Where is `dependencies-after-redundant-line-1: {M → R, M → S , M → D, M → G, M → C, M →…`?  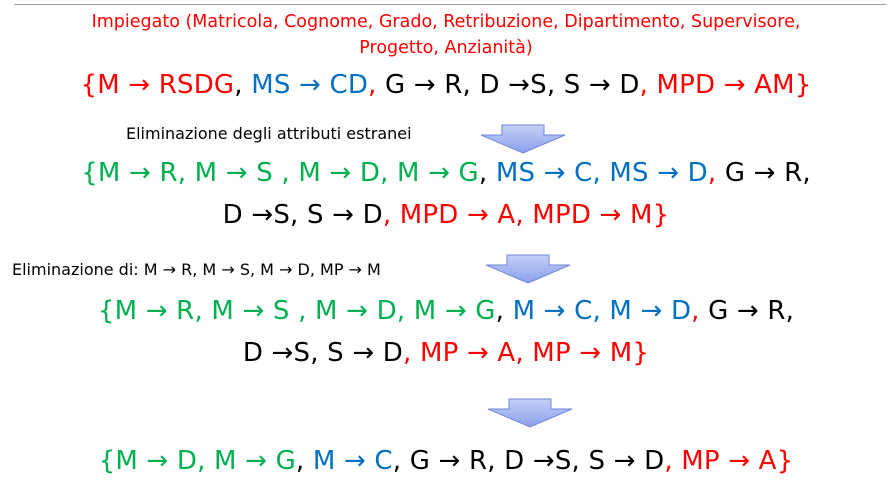 dependencies-after-redundant-line-1: {M → R, M → S , M → D, M → G, M → C, M →… is located at coordinates (446, 311).